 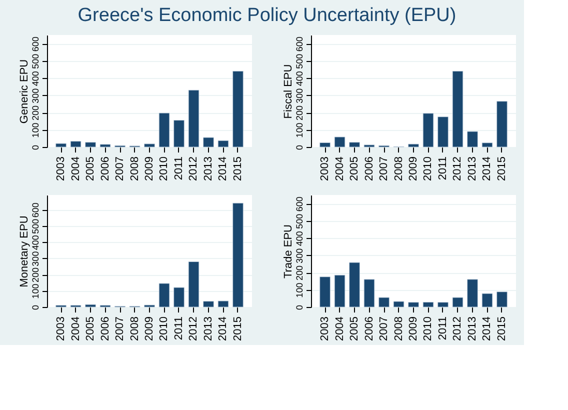 What do you see at coordinates (35, 147) in the screenshot?
I see `y-tick-label: 0` at bounding box center [35, 147].